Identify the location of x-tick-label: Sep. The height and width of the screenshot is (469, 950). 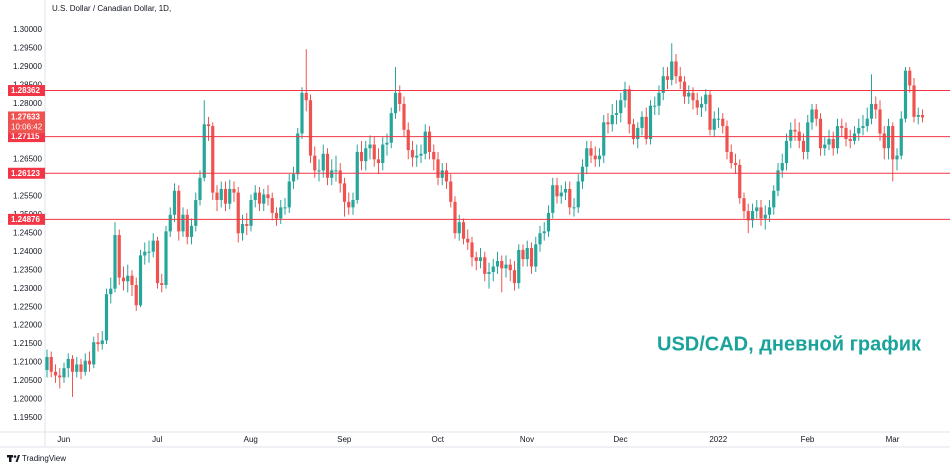
(344, 439).